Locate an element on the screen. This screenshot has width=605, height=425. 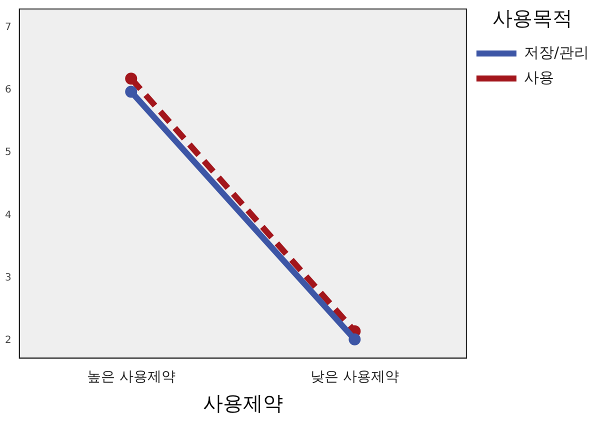
legend-label: 사용 is located at coordinates (539, 77).